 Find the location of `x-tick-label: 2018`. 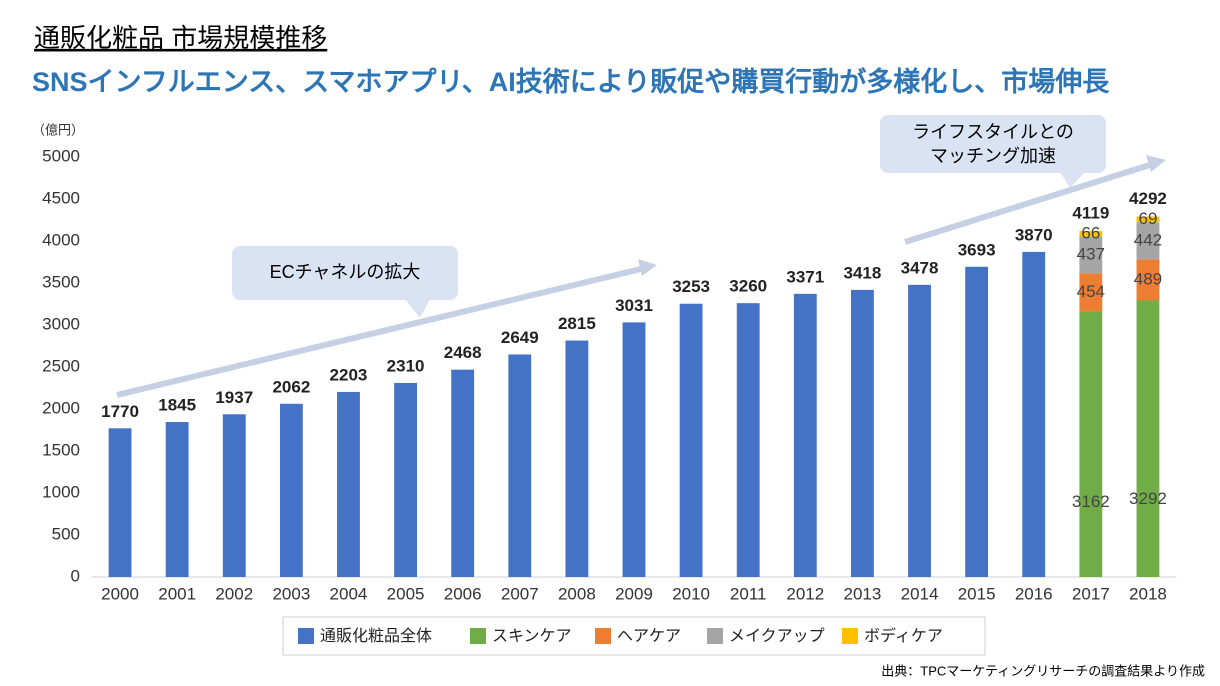

x-tick-label: 2018 is located at coordinates (1148, 593).